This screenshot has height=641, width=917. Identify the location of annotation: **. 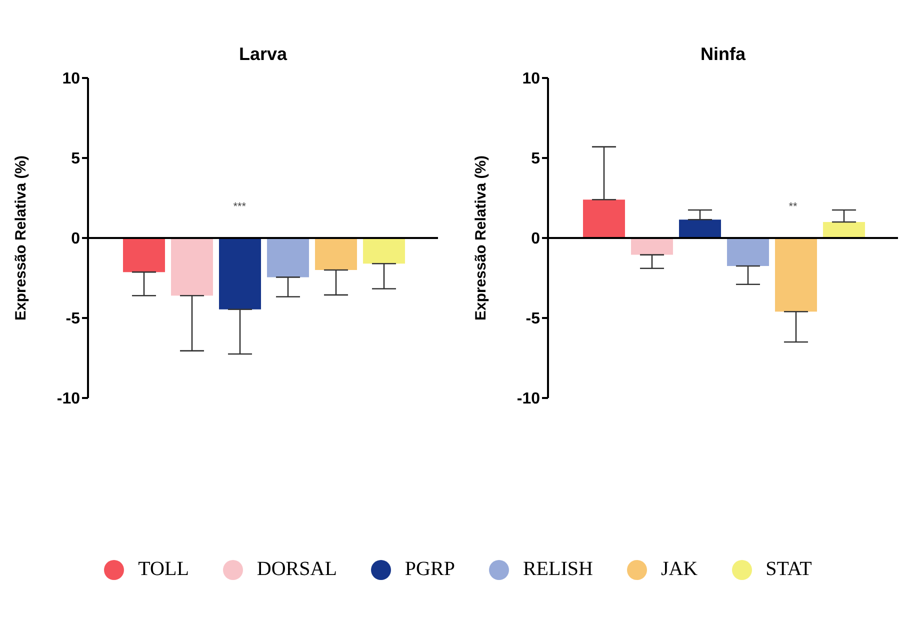
(793, 207).